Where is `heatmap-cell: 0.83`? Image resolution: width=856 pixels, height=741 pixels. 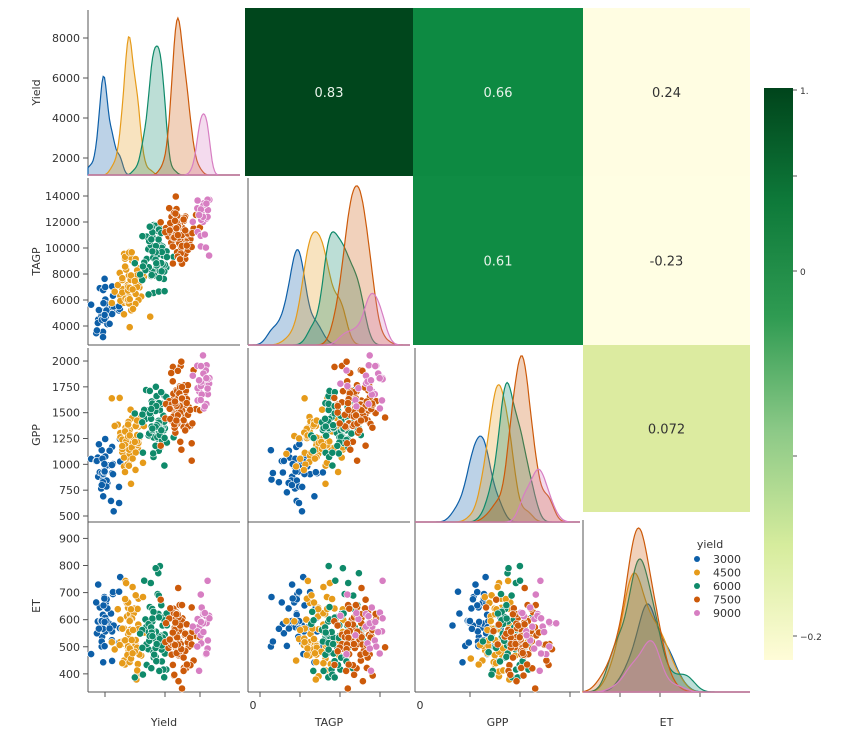
heatmap-cell: 0.83 is located at coordinates (329, 92).